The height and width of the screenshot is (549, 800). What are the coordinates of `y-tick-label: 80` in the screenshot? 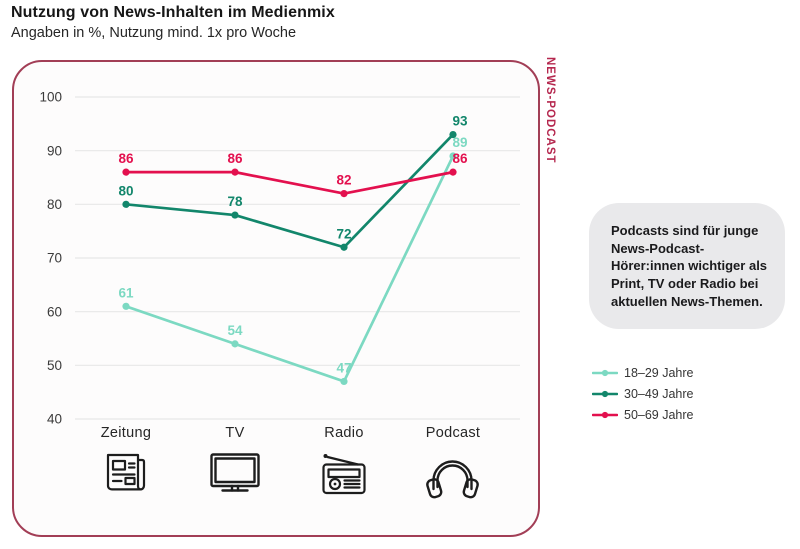 It's located at (54, 204).